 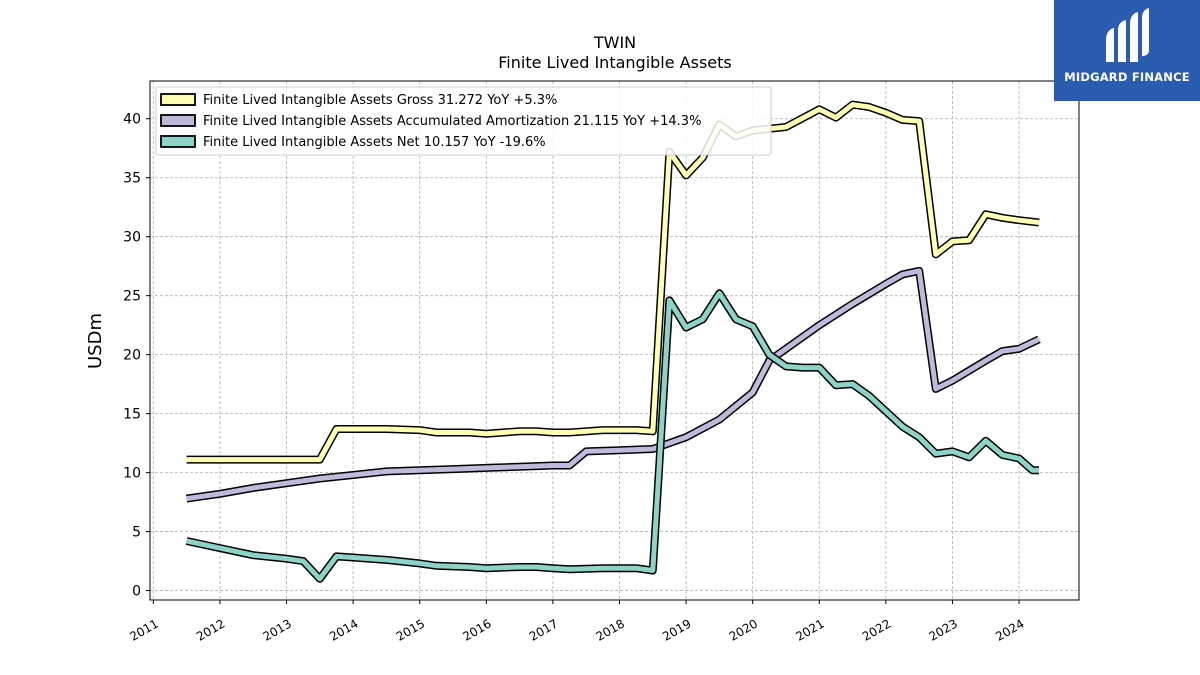 I want to click on x-tick-label: 2024, so click(x=1009, y=629).